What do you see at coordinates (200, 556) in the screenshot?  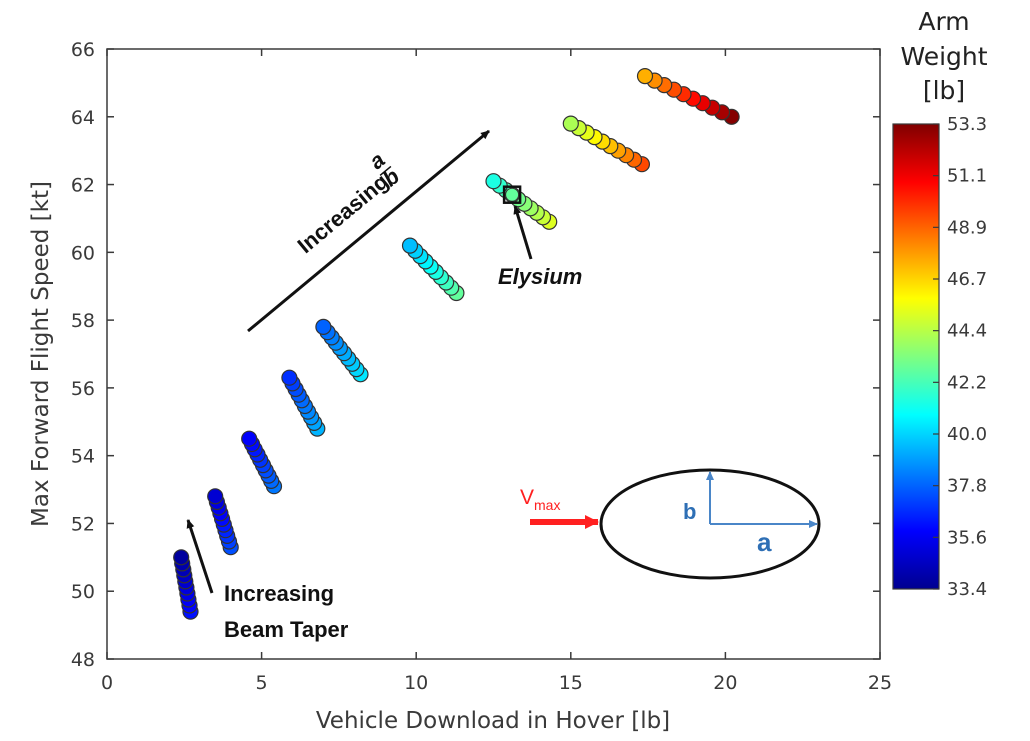 I see `beam-taper-arrow` at bounding box center [200, 556].